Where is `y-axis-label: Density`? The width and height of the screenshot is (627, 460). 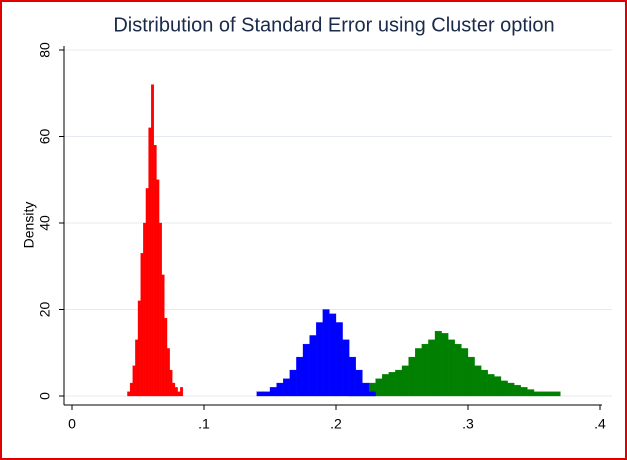
y-axis-label: Density is located at coordinates (29, 225).